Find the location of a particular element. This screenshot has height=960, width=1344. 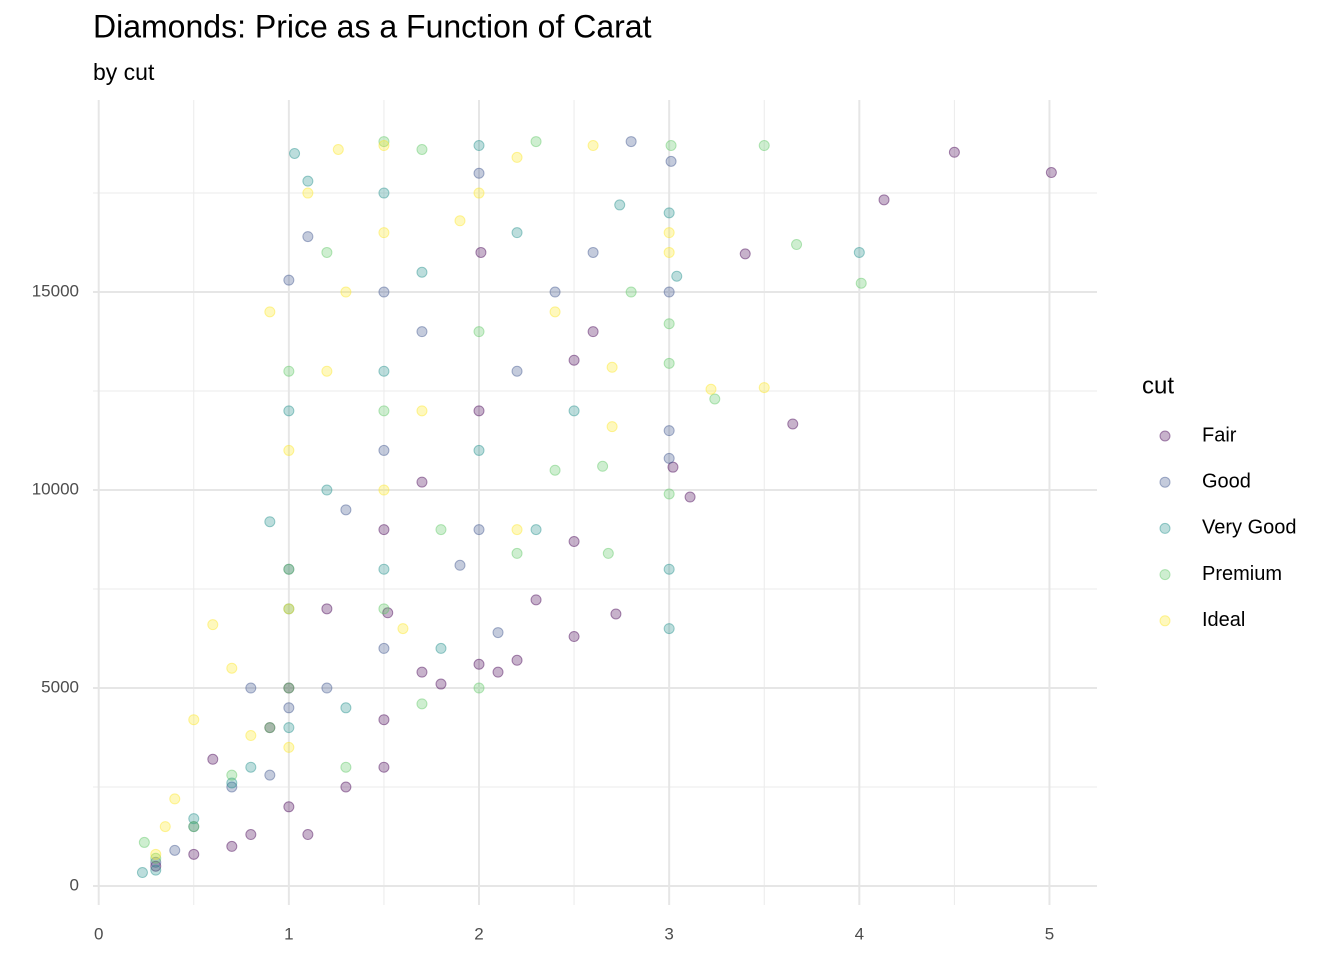

legend-label: Ideal is located at coordinates (1223, 620).